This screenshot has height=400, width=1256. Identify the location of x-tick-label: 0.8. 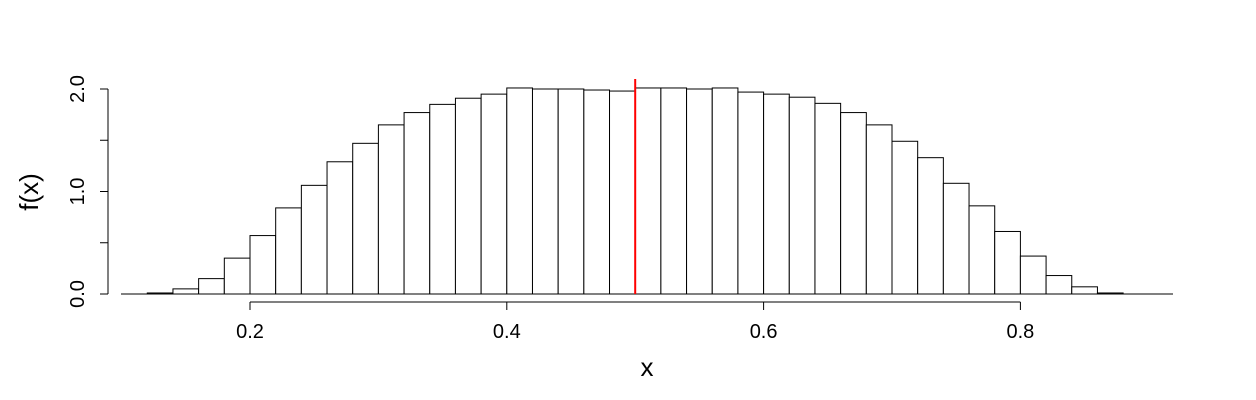
(1020, 332).